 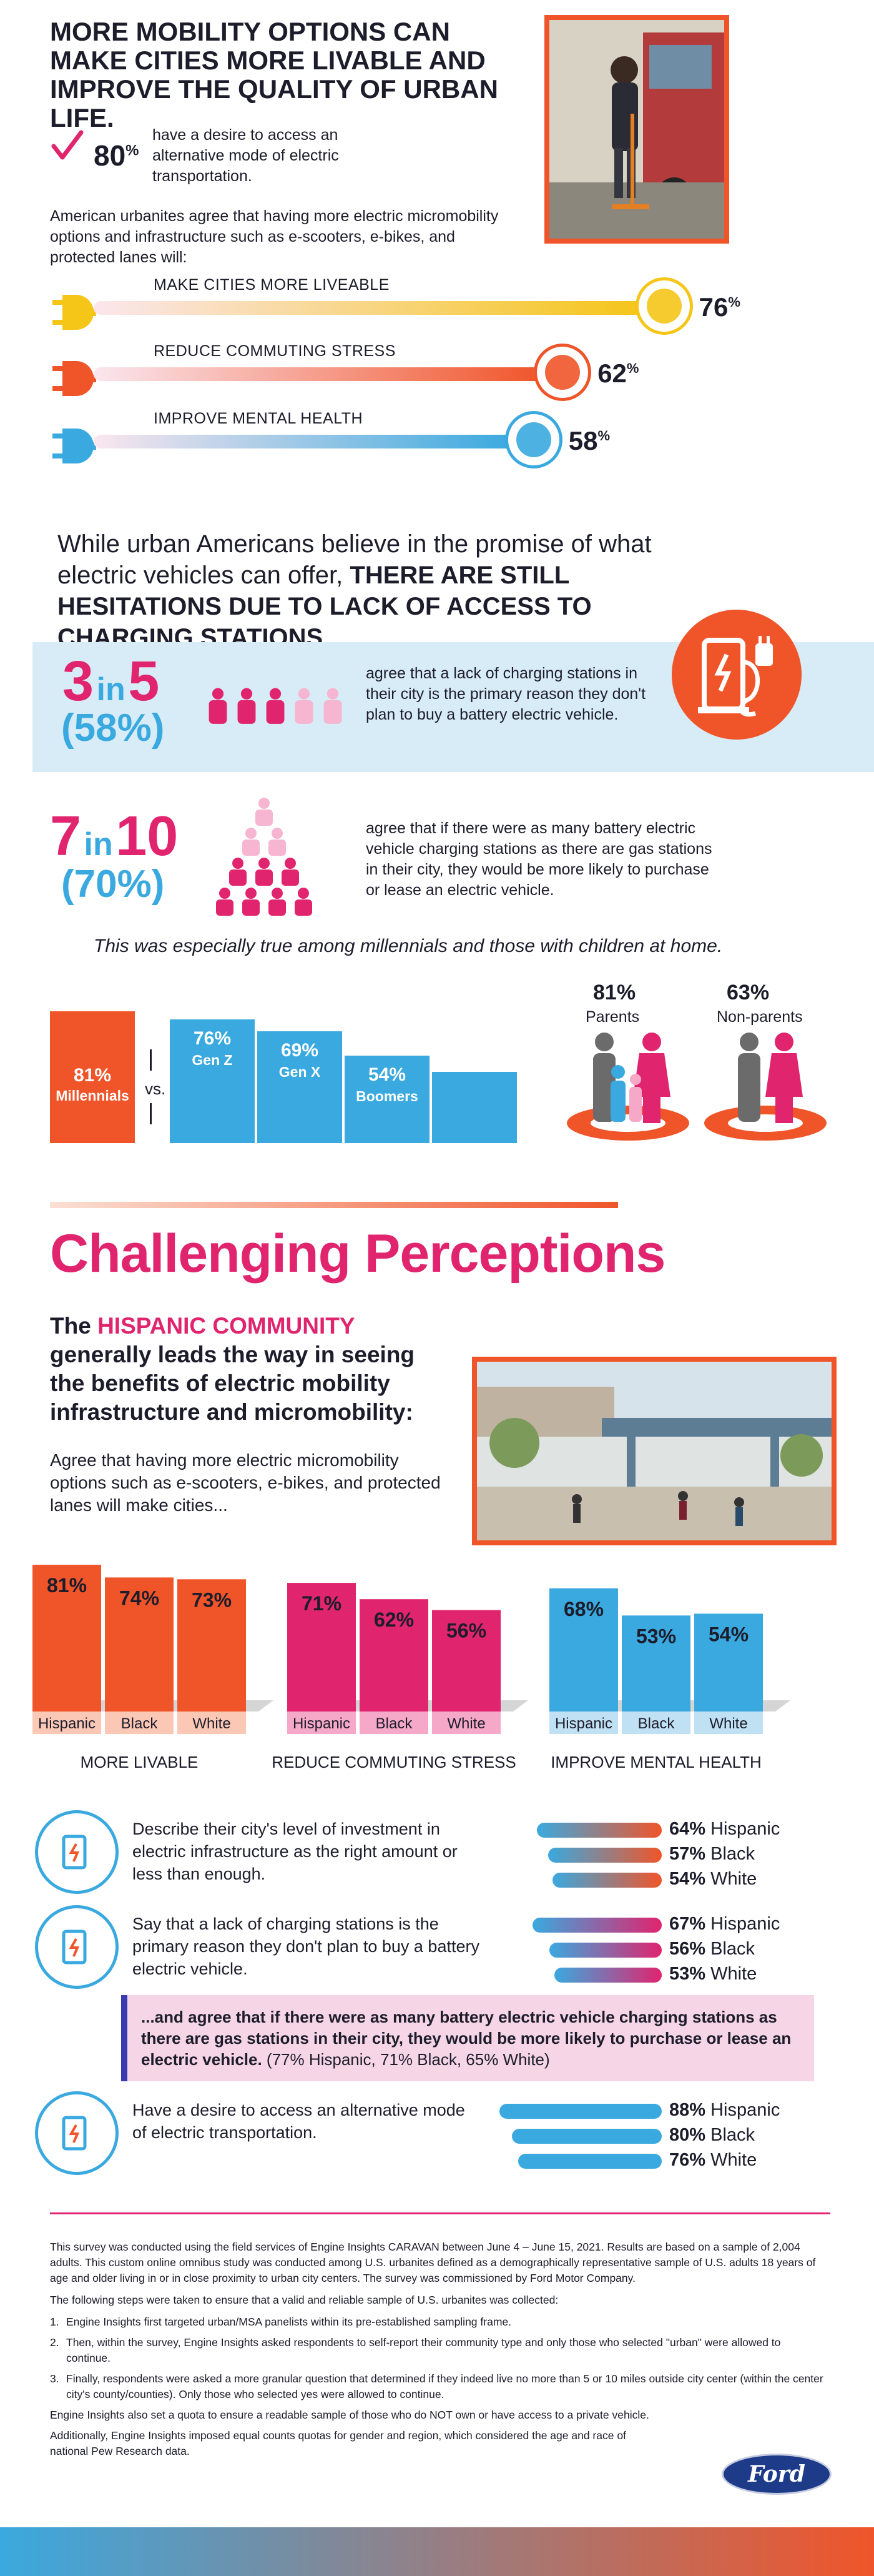 What do you see at coordinates (299, 1087) in the screenshot?
I see `bar-gen-x` at bounding box center [299, 1087].